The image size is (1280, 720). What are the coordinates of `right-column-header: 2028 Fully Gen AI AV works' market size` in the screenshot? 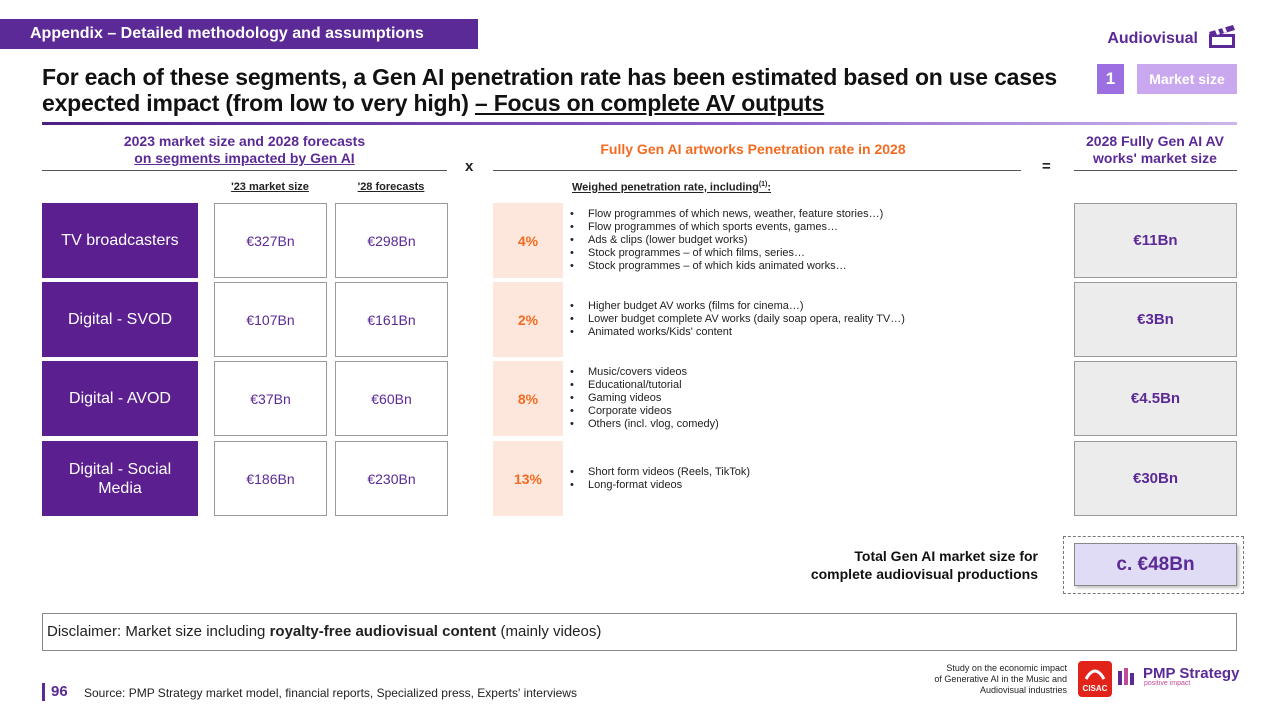 It's located at (1155, 149).